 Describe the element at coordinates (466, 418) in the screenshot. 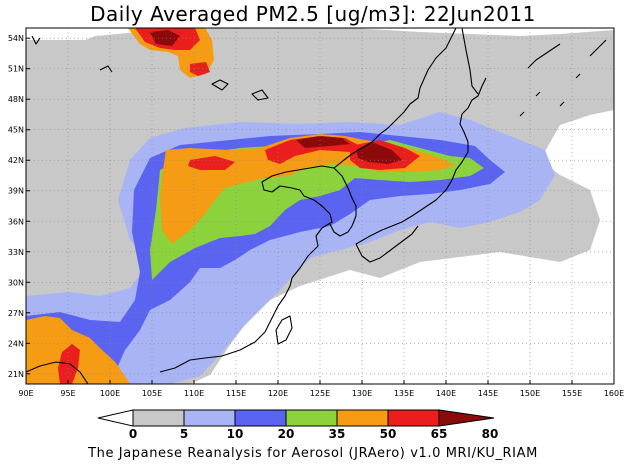

I see `colorbar-high-end` at that location.